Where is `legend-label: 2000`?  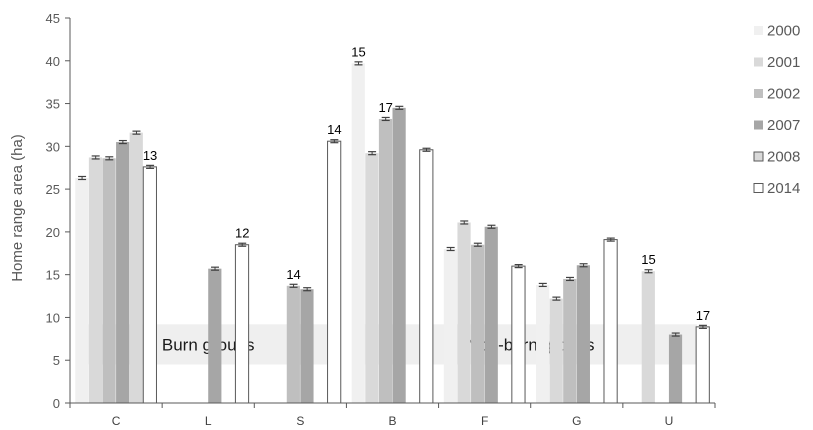 legend-label: 2000 is located at coordinates (783, 31).